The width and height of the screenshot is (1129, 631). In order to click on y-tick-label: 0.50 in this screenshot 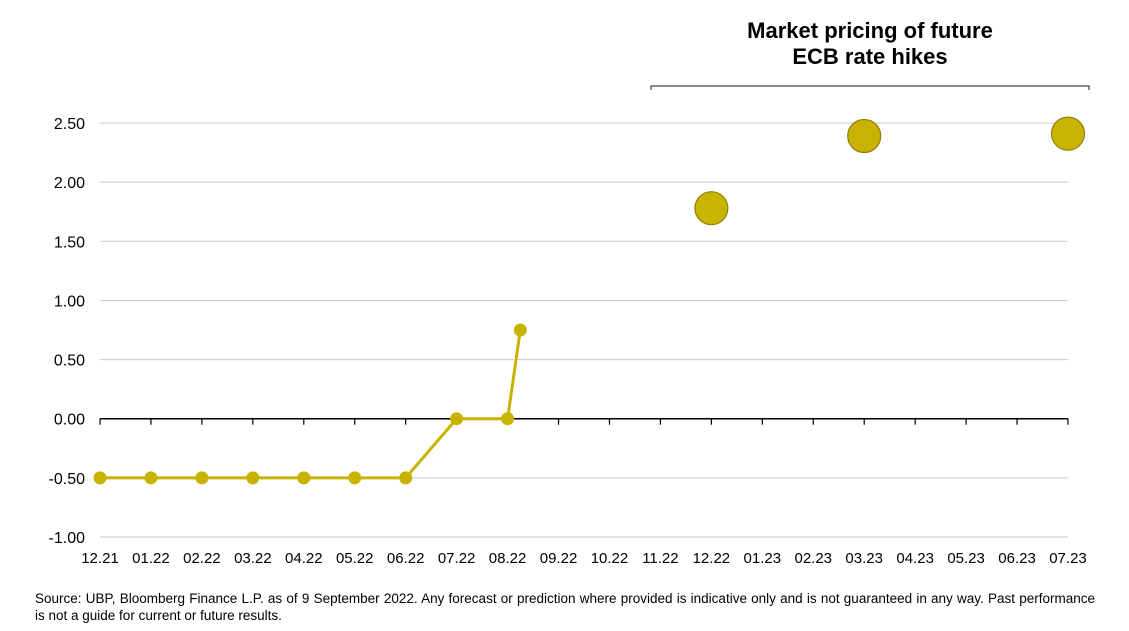, I will do `click(69, 361)`.